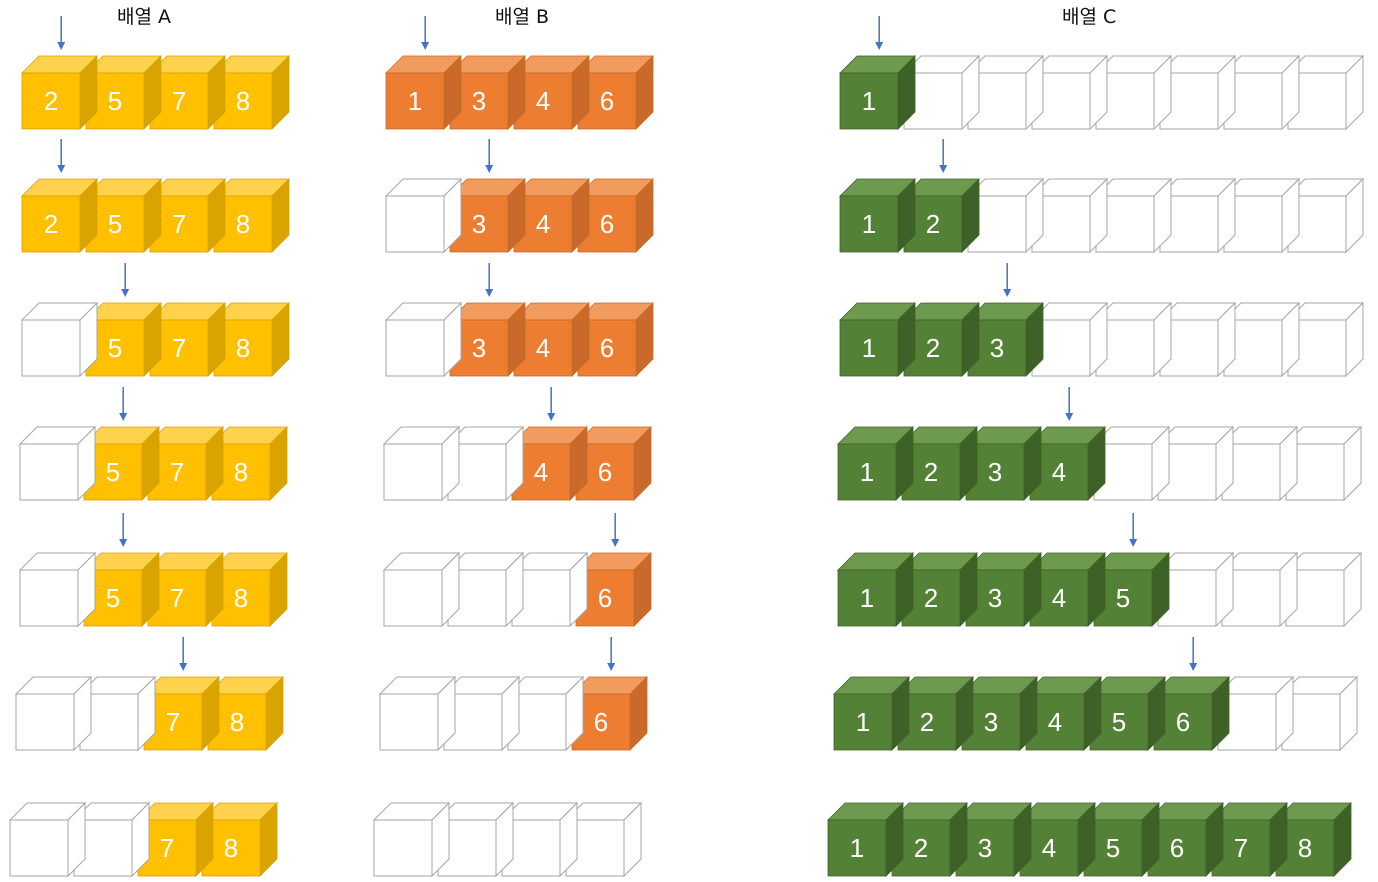 The image size is (1378, 882). What do you see at coordinates (1089, 17) in the screenshot?
I see `header-array-c: 배열 C` at bounding box center [1089, 17].